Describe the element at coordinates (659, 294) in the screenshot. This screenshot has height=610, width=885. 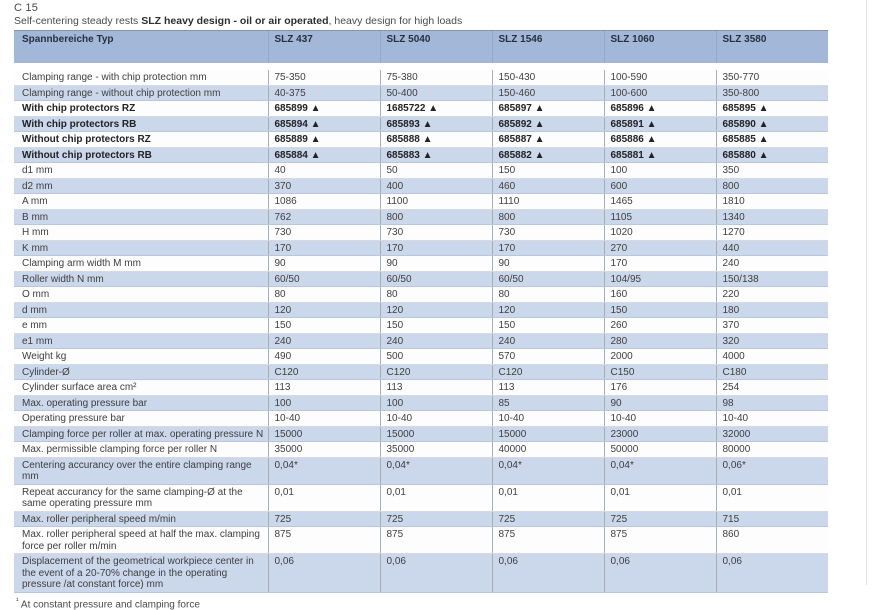
I see `row-value: 160` at that location.